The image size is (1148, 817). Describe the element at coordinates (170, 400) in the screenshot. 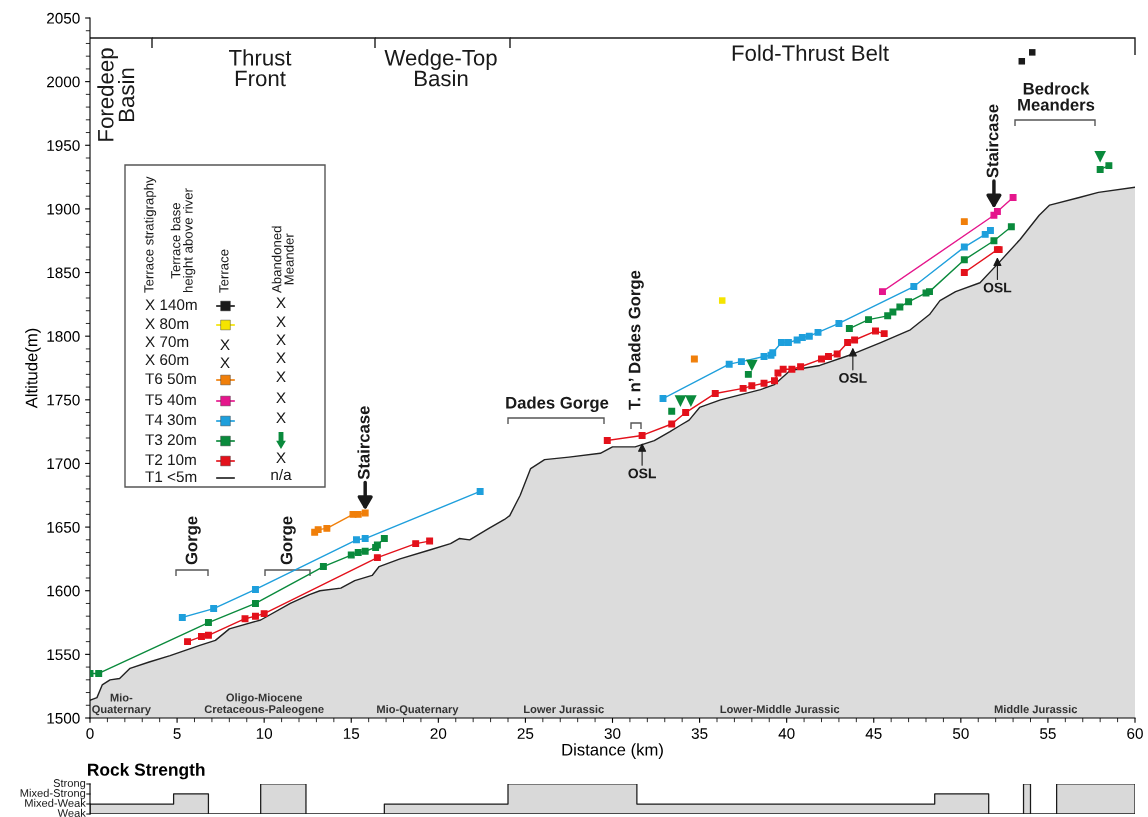

I see `legend-label: T5 40m` at that location.